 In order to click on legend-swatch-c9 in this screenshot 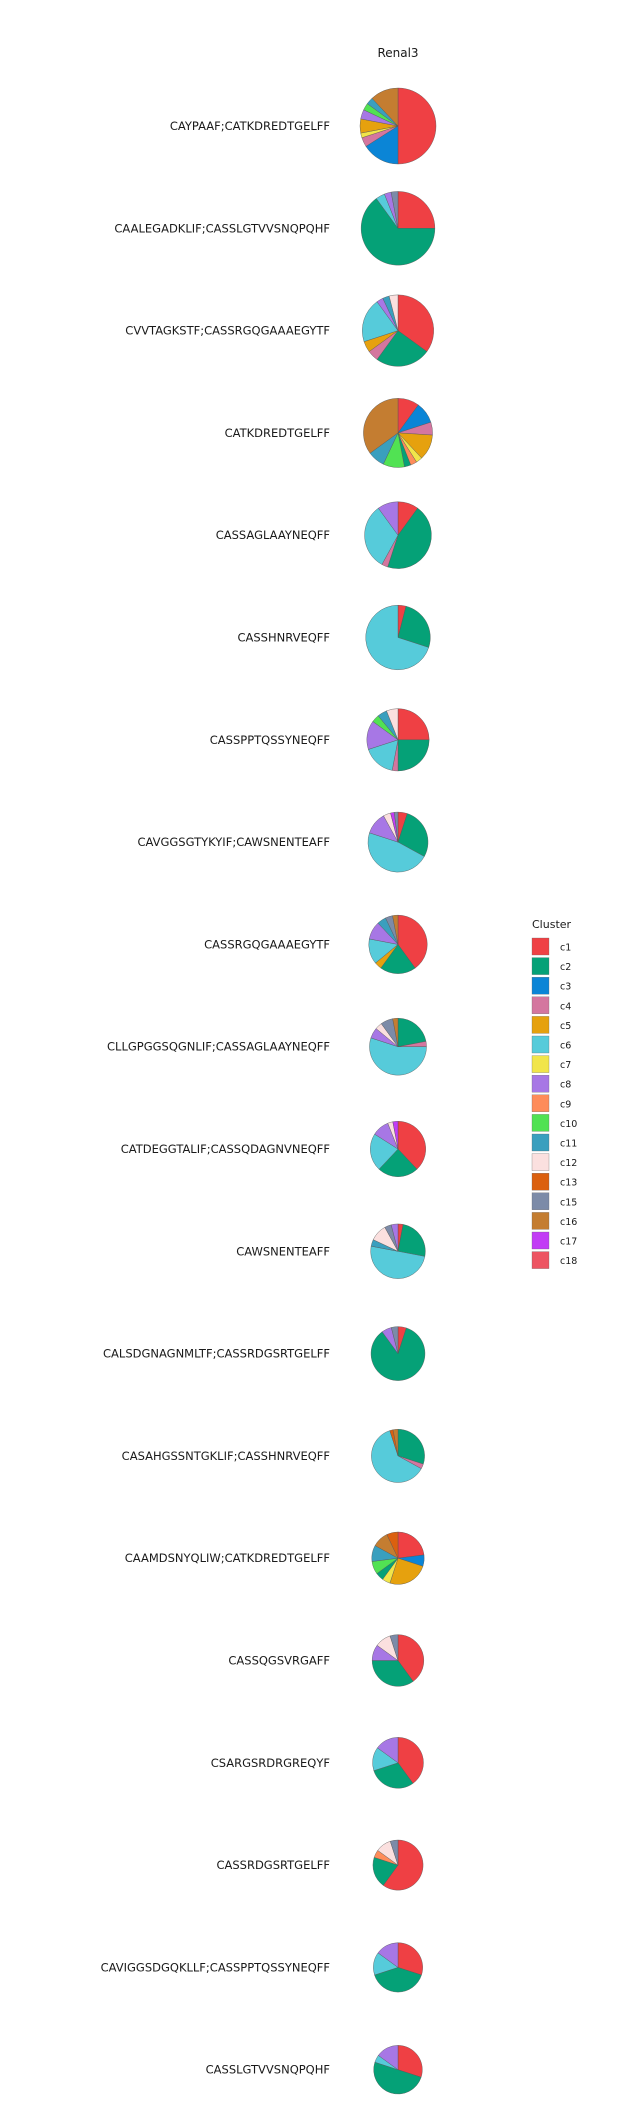, I will do `click(540, 1103)`.